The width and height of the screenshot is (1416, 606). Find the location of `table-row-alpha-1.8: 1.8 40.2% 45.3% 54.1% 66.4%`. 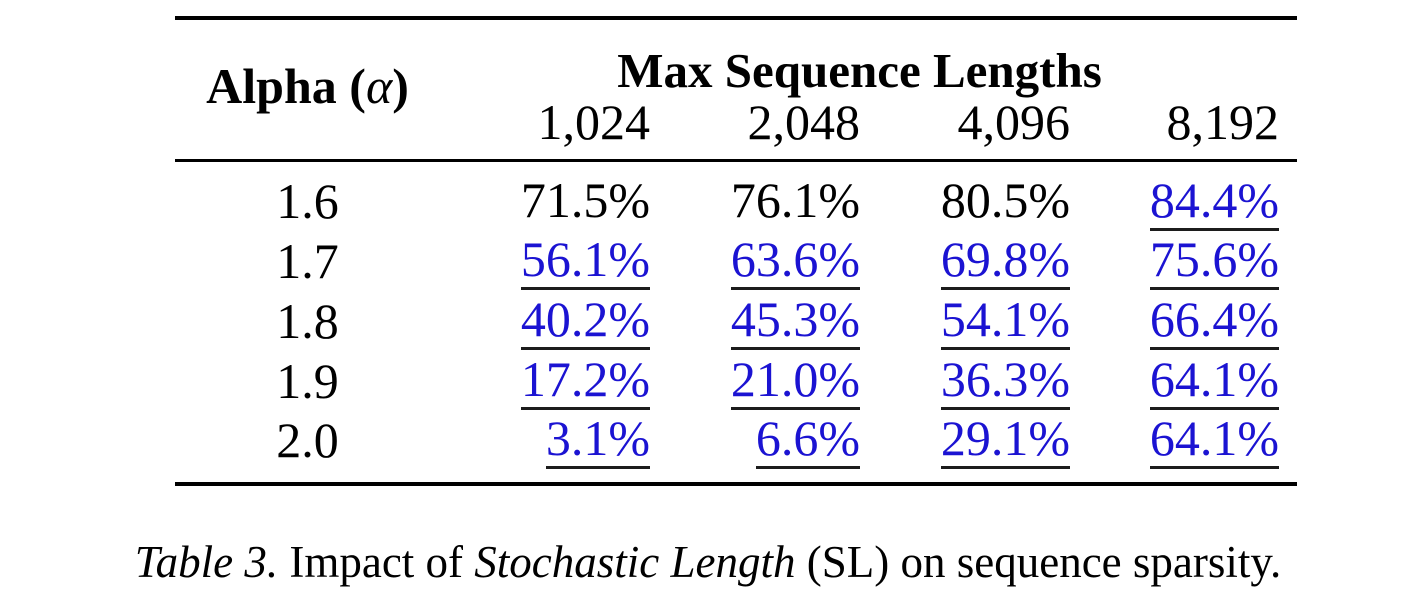

table-row-alpha-1.8: 1.8 40.2% 45.3% 54.1% 66.4% is located at coordinates (736, 321).